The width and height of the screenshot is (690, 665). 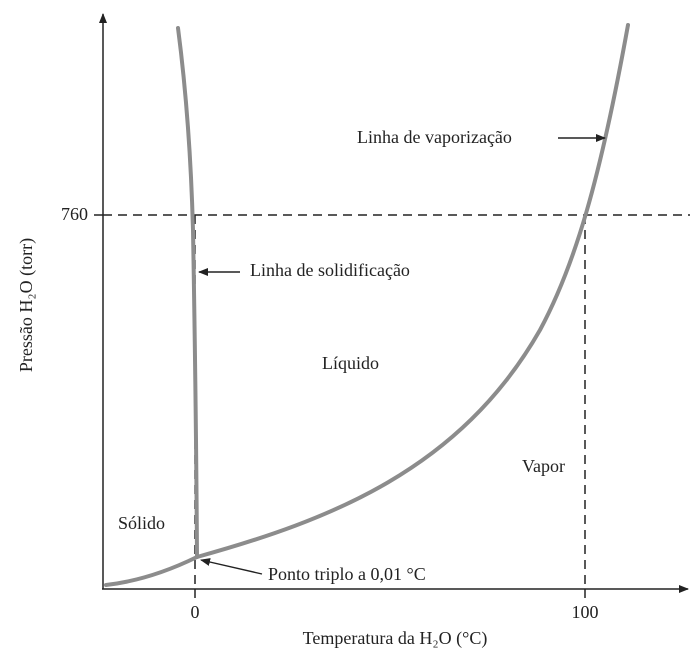 What do you see at coordinates (585, 612) in the screenshot?
I see `x-tick-label: 100` at bounding box center [585, 612].